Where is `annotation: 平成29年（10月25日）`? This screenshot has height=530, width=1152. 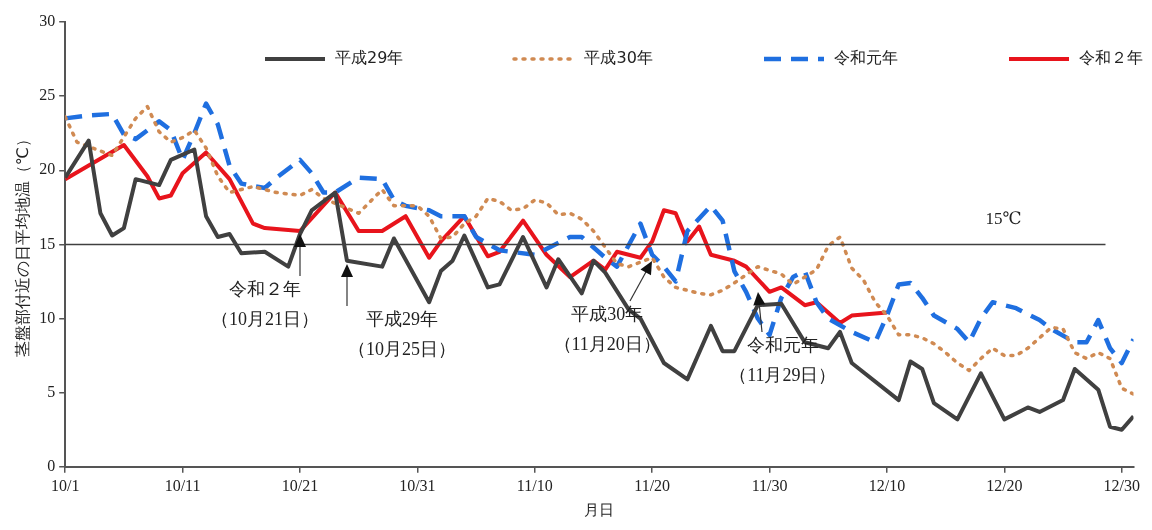 annotation: 平成29年（10月25日） is located at coordinates (401, 334).